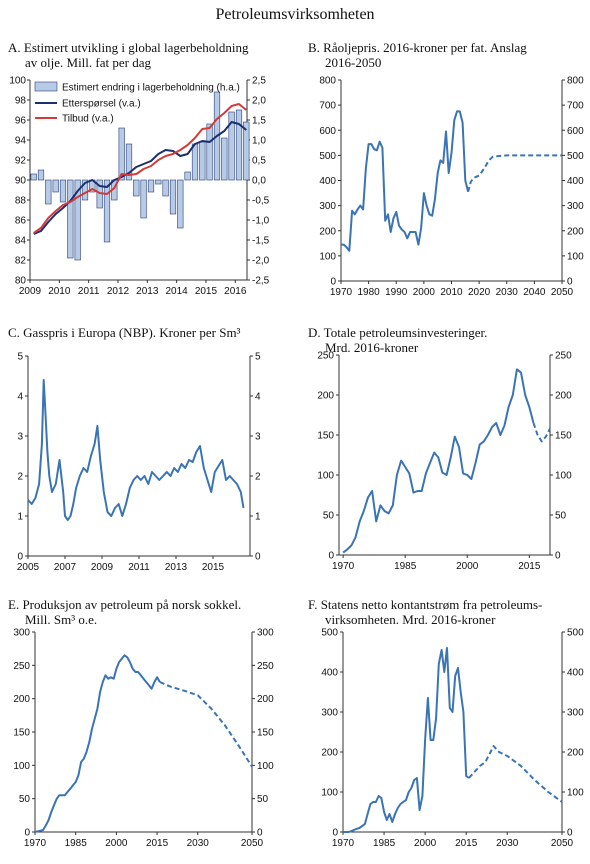 This screenshot has width=590, height=864. What do you see at coordinates (575, 753) in the screenshot?
I see `panel-f-ytick-label-right: 200` at bounding box center [575, 753].